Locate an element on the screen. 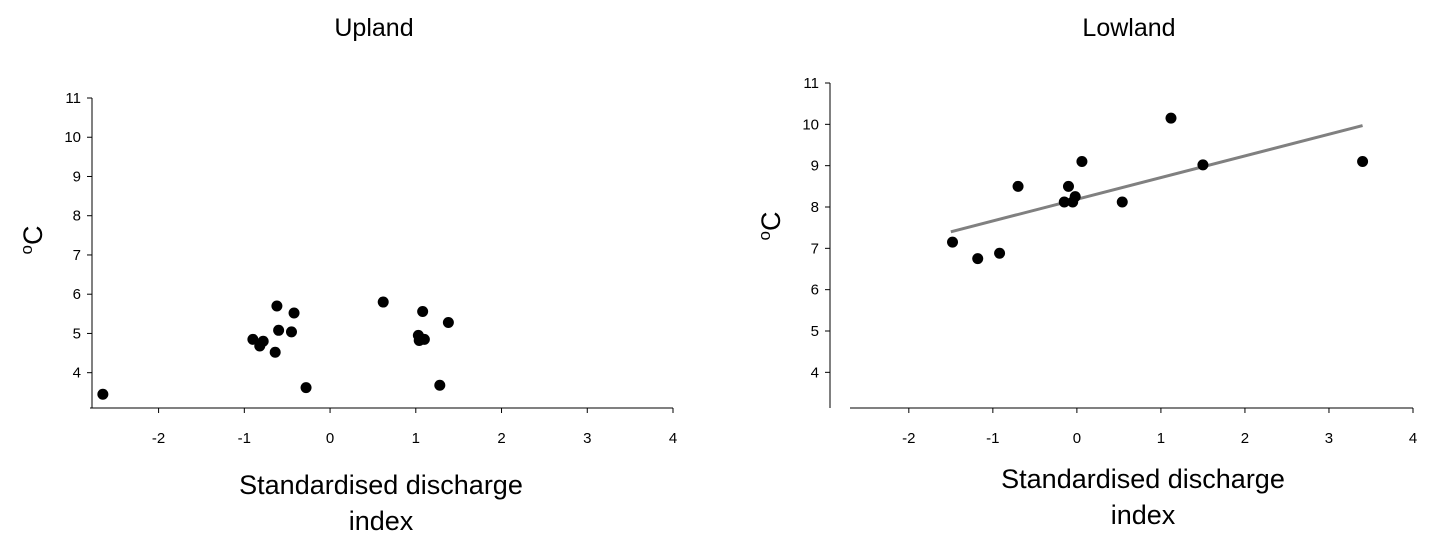  upland-y-tick-label: 4 is located at coordinates (77, 373).